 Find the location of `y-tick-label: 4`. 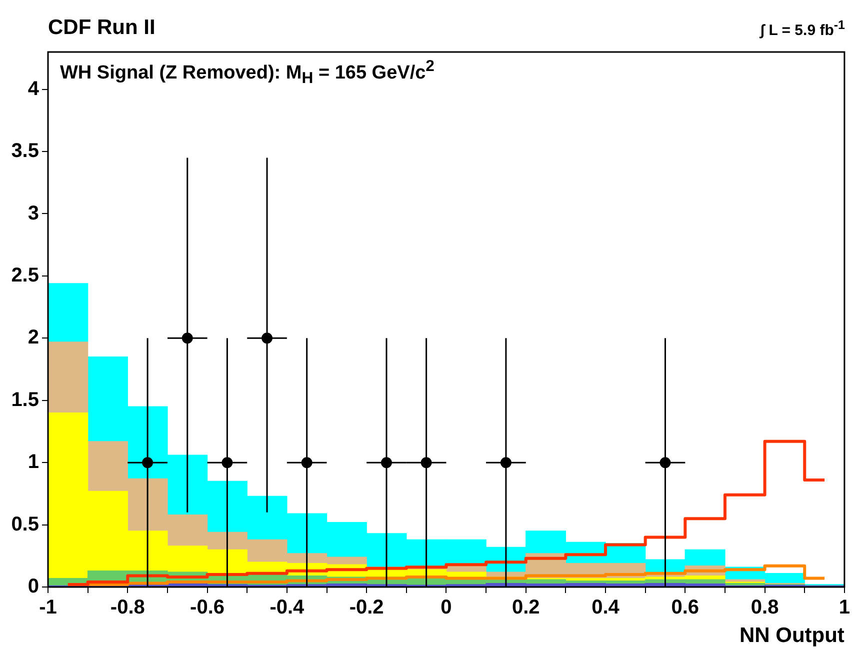

y-tick-label: 4 is located at coordinates (34, 89).